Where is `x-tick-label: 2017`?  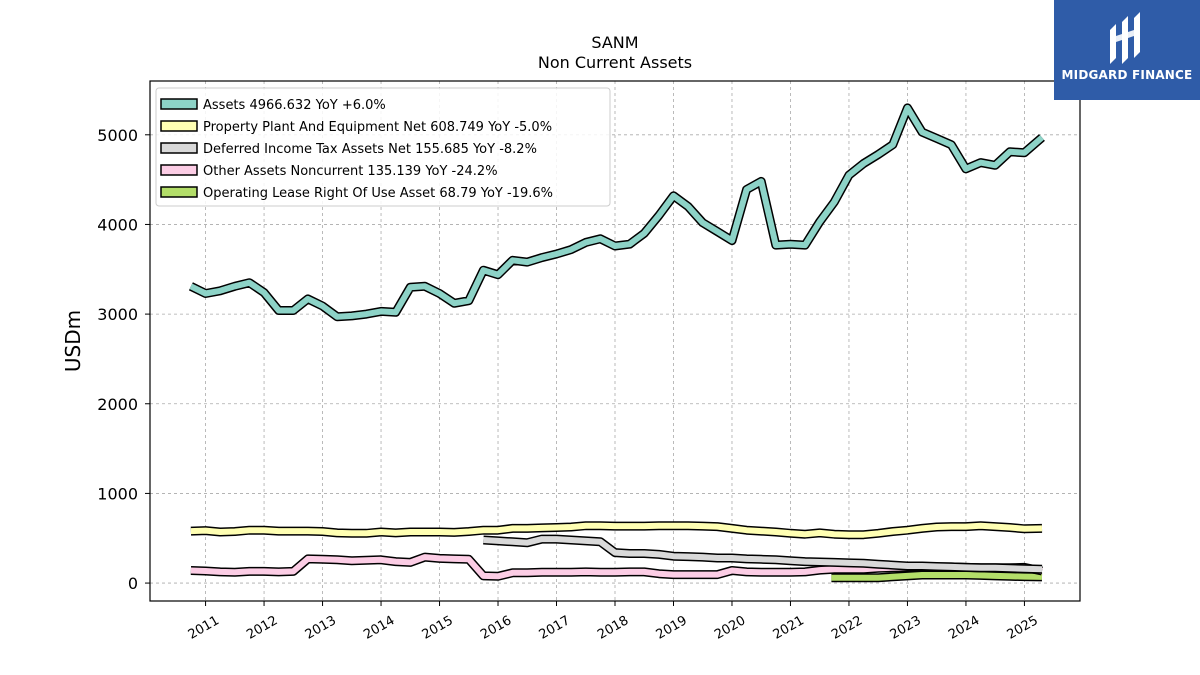 x-tick-label: 2017 is located at coordinates (555, 628).